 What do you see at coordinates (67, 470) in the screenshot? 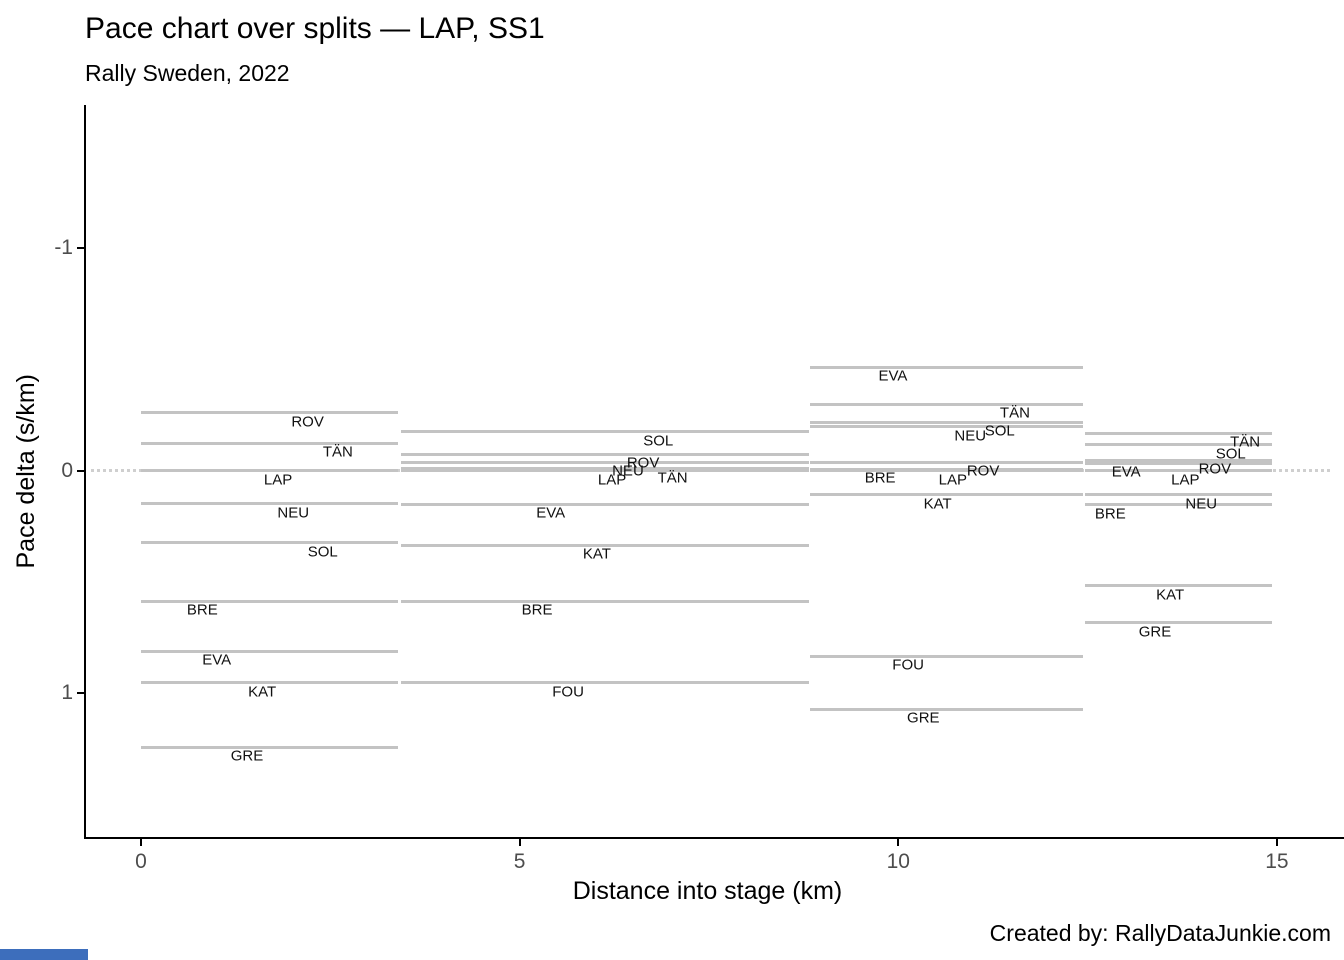
I see `y-tick-label: 0` at bounding box center [67, 470].